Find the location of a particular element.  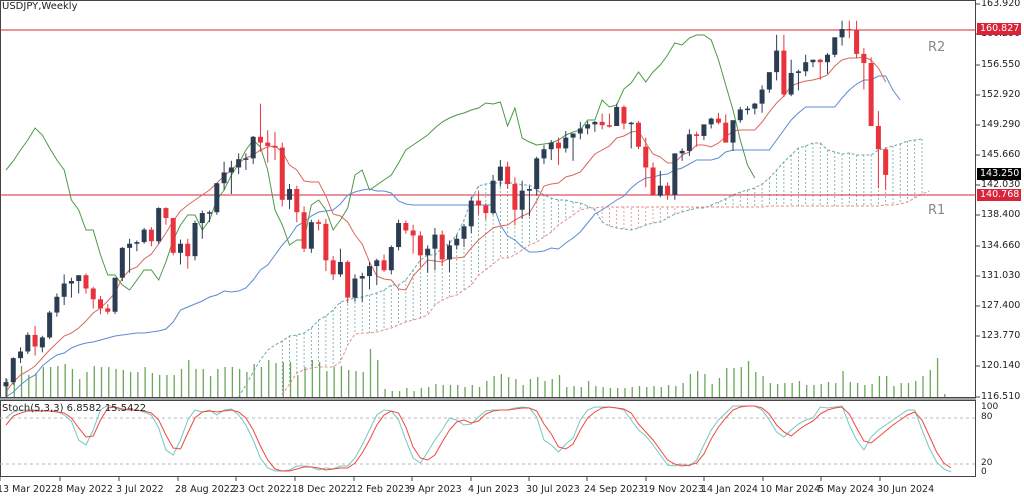

price-tick-label: 116.510 is located at coordinates (1001, 396).